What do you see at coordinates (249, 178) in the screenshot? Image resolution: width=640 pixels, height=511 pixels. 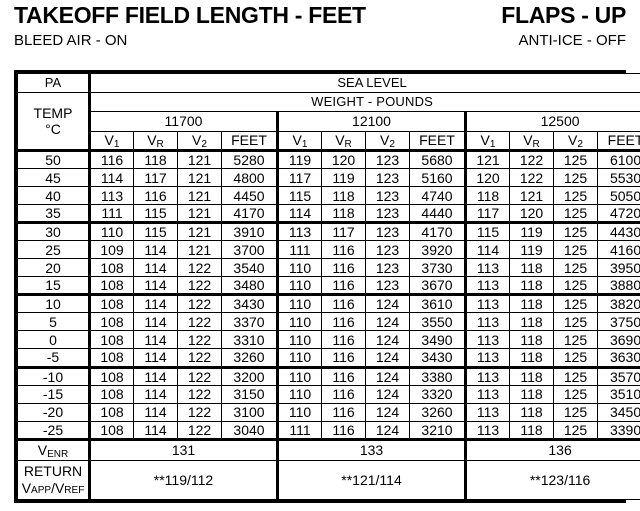 I see `cell-feet-11700: 4800` at bounding box center [249, 178].